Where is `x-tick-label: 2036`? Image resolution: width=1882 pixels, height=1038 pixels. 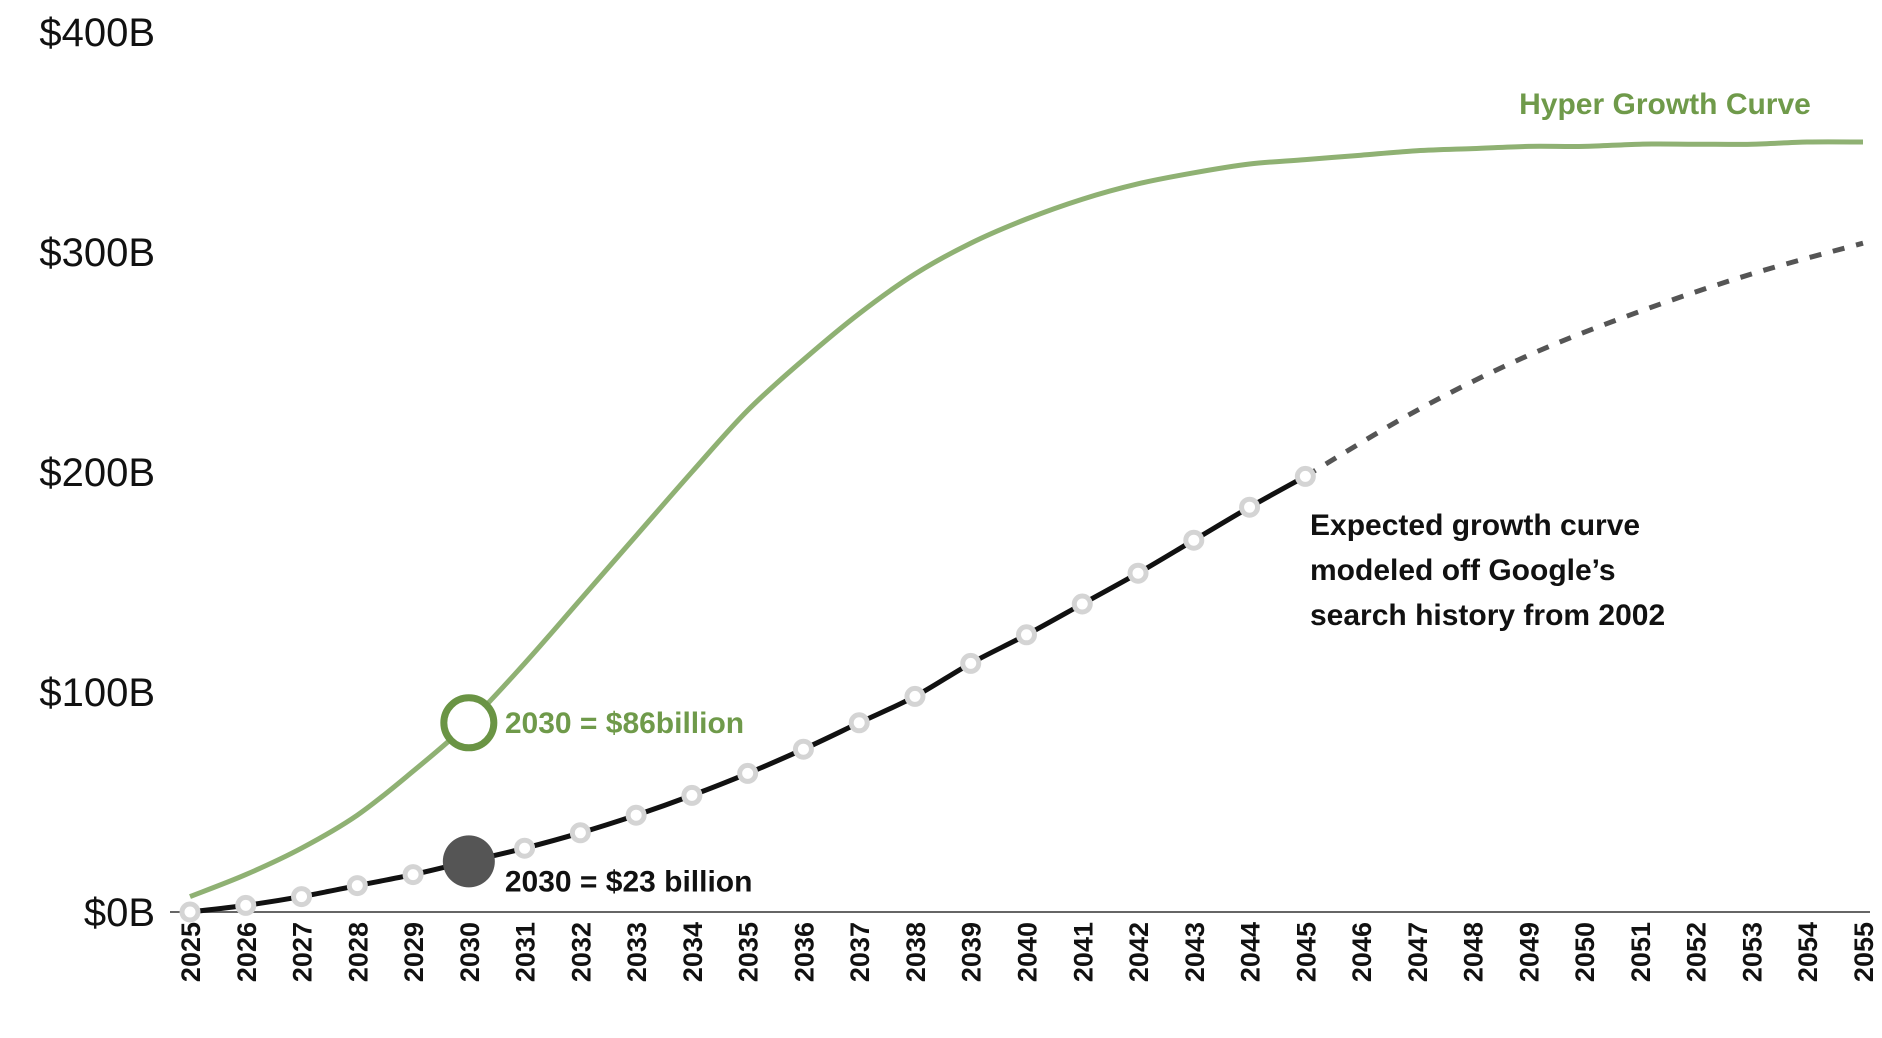
x-tick-label: 2036 is located at coordinates (804, 952).